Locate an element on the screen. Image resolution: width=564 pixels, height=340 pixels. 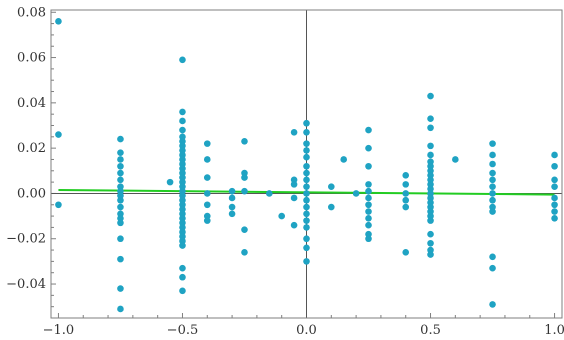
y-tick-label: 0.04 is located at coordinates (31, 103).